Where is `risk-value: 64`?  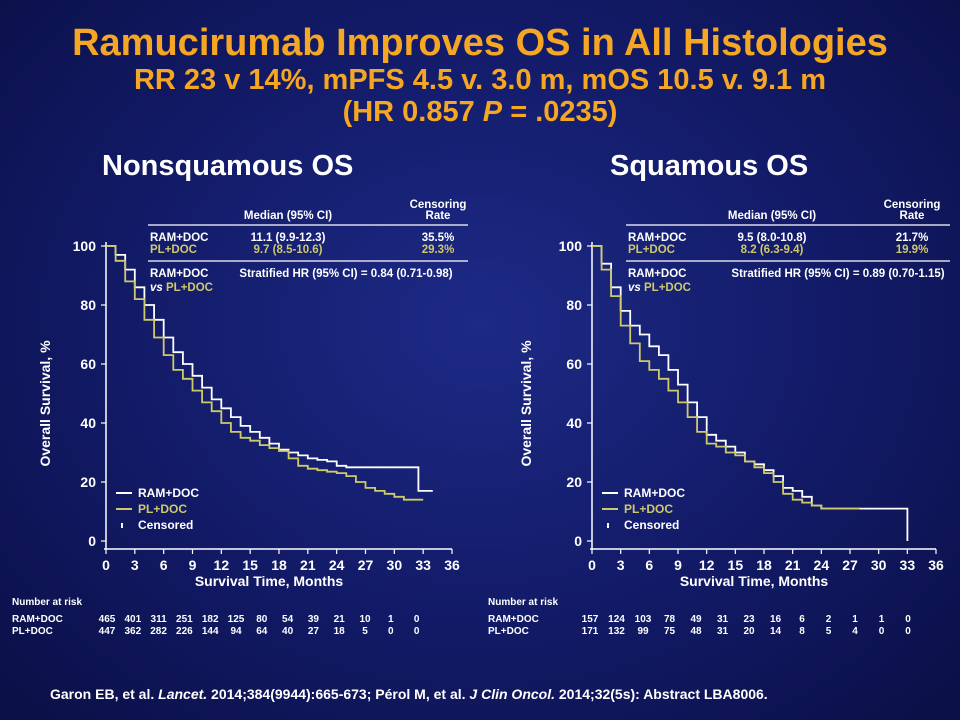
risk-value: 64 is located at coordinates (262, 631).